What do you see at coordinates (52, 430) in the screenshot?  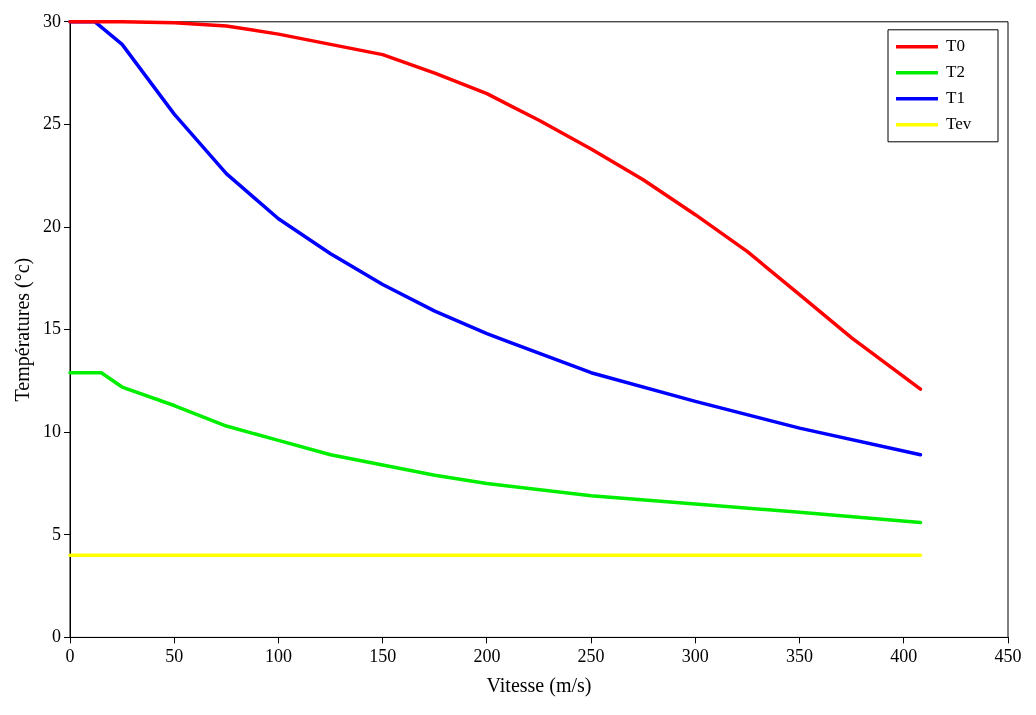 I see `y-tick-label: 10` at bounding box center [52, 430].